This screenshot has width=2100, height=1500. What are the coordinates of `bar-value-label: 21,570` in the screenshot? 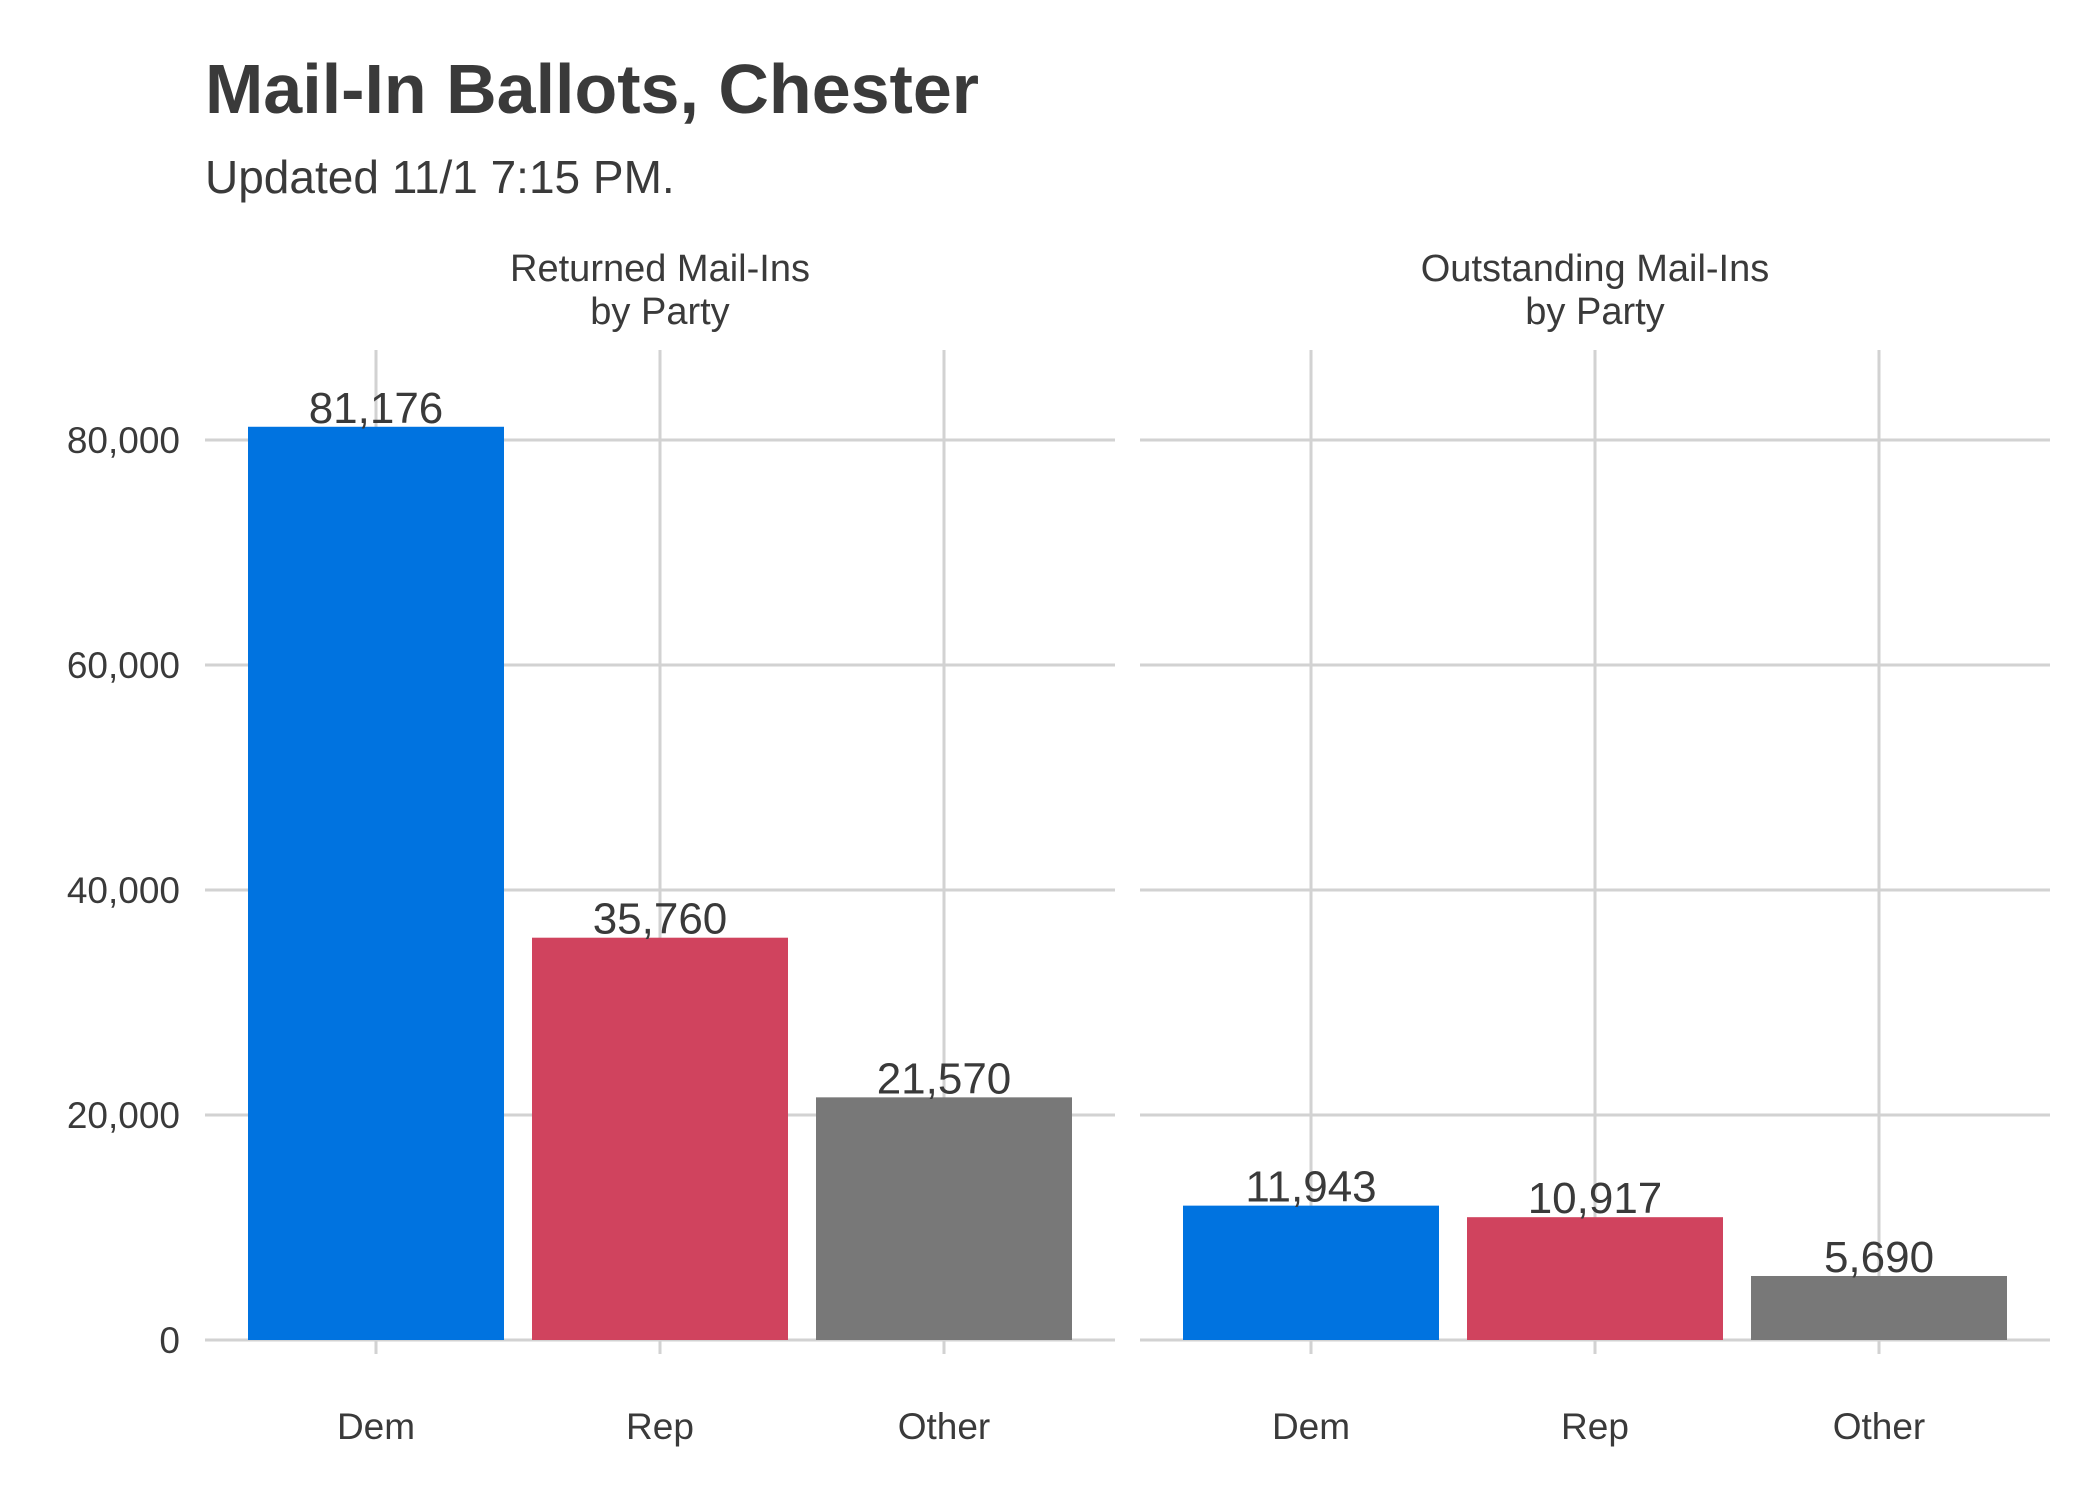 It's located at (944, 1078).